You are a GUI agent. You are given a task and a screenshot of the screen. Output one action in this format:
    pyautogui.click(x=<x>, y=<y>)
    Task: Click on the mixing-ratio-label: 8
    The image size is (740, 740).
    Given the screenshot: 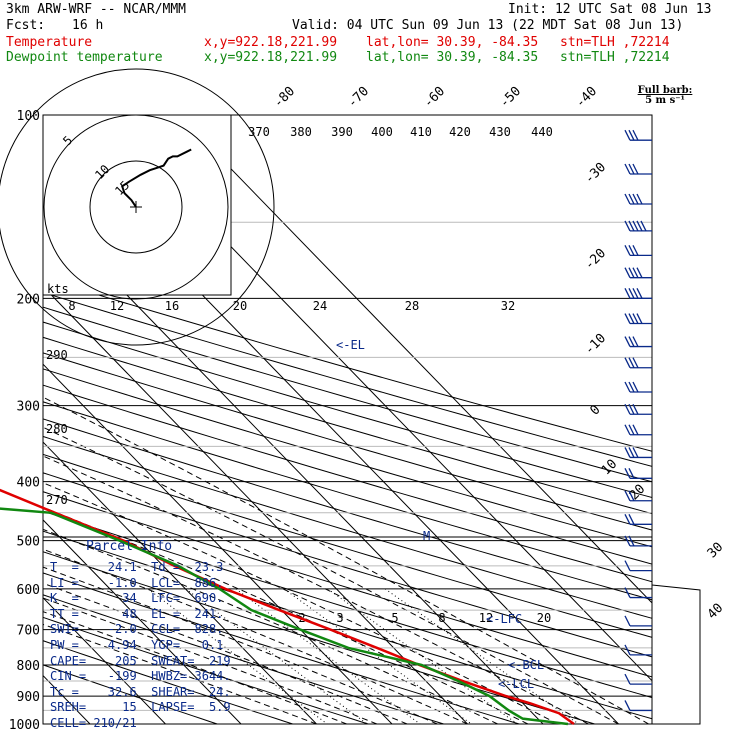 What is the action you would take?
    pyautogui.click(x=441, y=618)
    